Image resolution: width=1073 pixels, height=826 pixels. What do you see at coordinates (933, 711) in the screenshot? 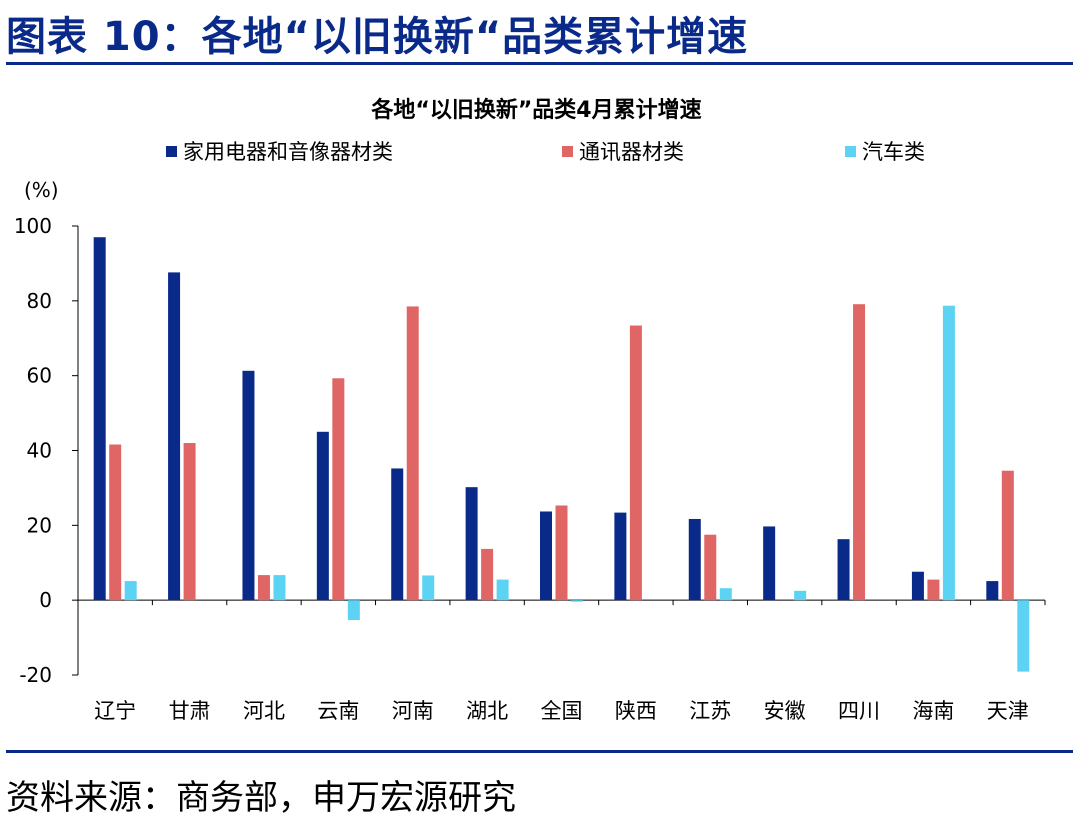
I see `x-tick-label: 海南` at bounding box center [933, 711].